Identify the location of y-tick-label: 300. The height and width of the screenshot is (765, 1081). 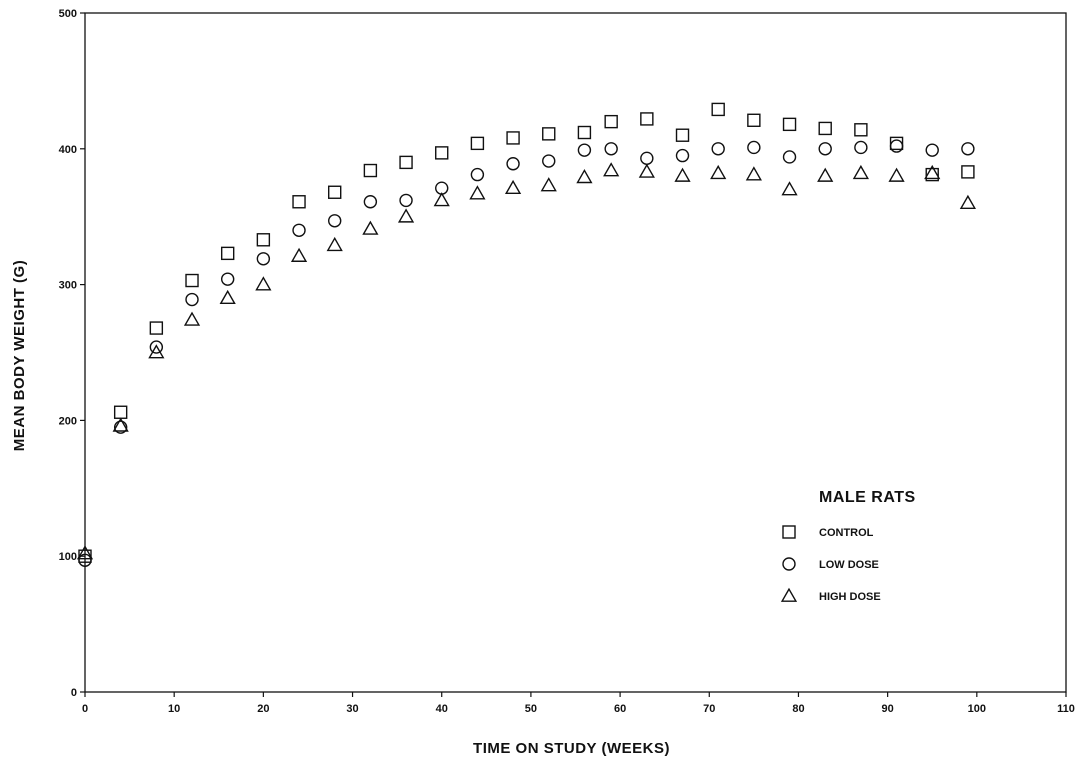
(68, 286).